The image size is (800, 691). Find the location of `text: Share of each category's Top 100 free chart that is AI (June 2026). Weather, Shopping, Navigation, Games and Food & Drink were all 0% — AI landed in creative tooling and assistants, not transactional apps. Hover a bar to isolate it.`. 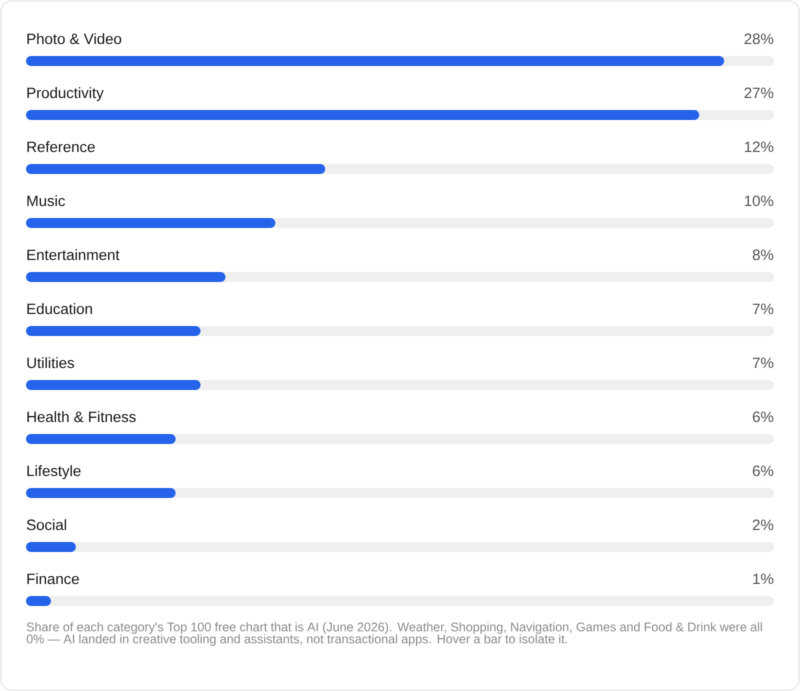

text: Share of each category's Top 100 free chart that is AI (June 2026). Weather, Shopping, Navigation, Games and Food & Drink were all 0% — AI landed in creative tooling and assistants, not transactional apps. Hover a bar to isolate it. is located at coordinates (394, 634).